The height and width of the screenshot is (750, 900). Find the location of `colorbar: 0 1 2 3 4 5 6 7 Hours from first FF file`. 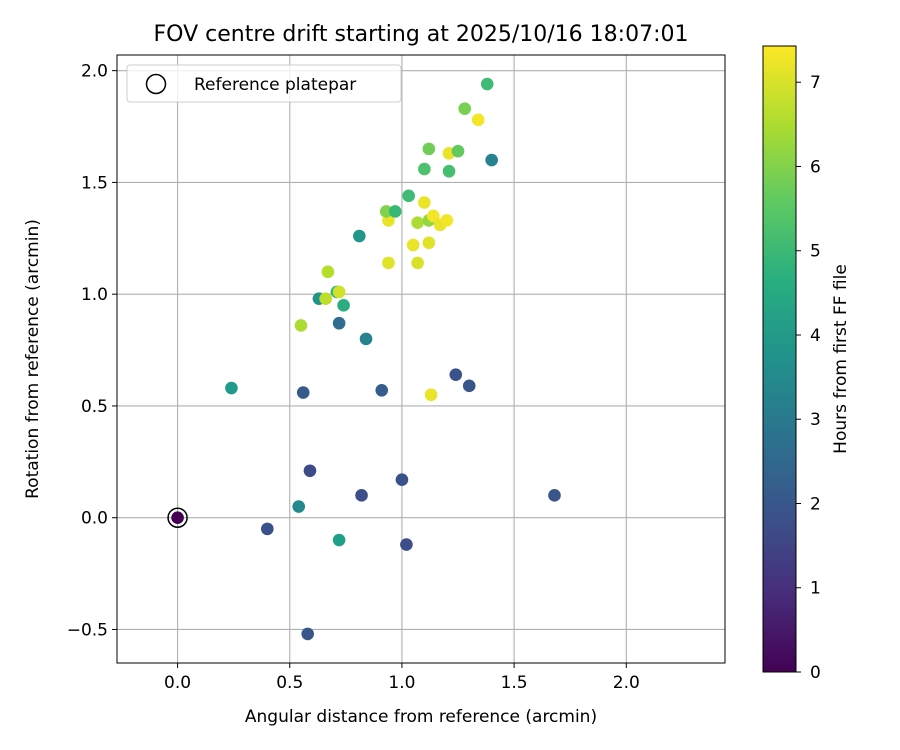

colorbar: 0 1 2 3 4 5 6 7 Hours from first FF file is located at coordinates (806, 364).